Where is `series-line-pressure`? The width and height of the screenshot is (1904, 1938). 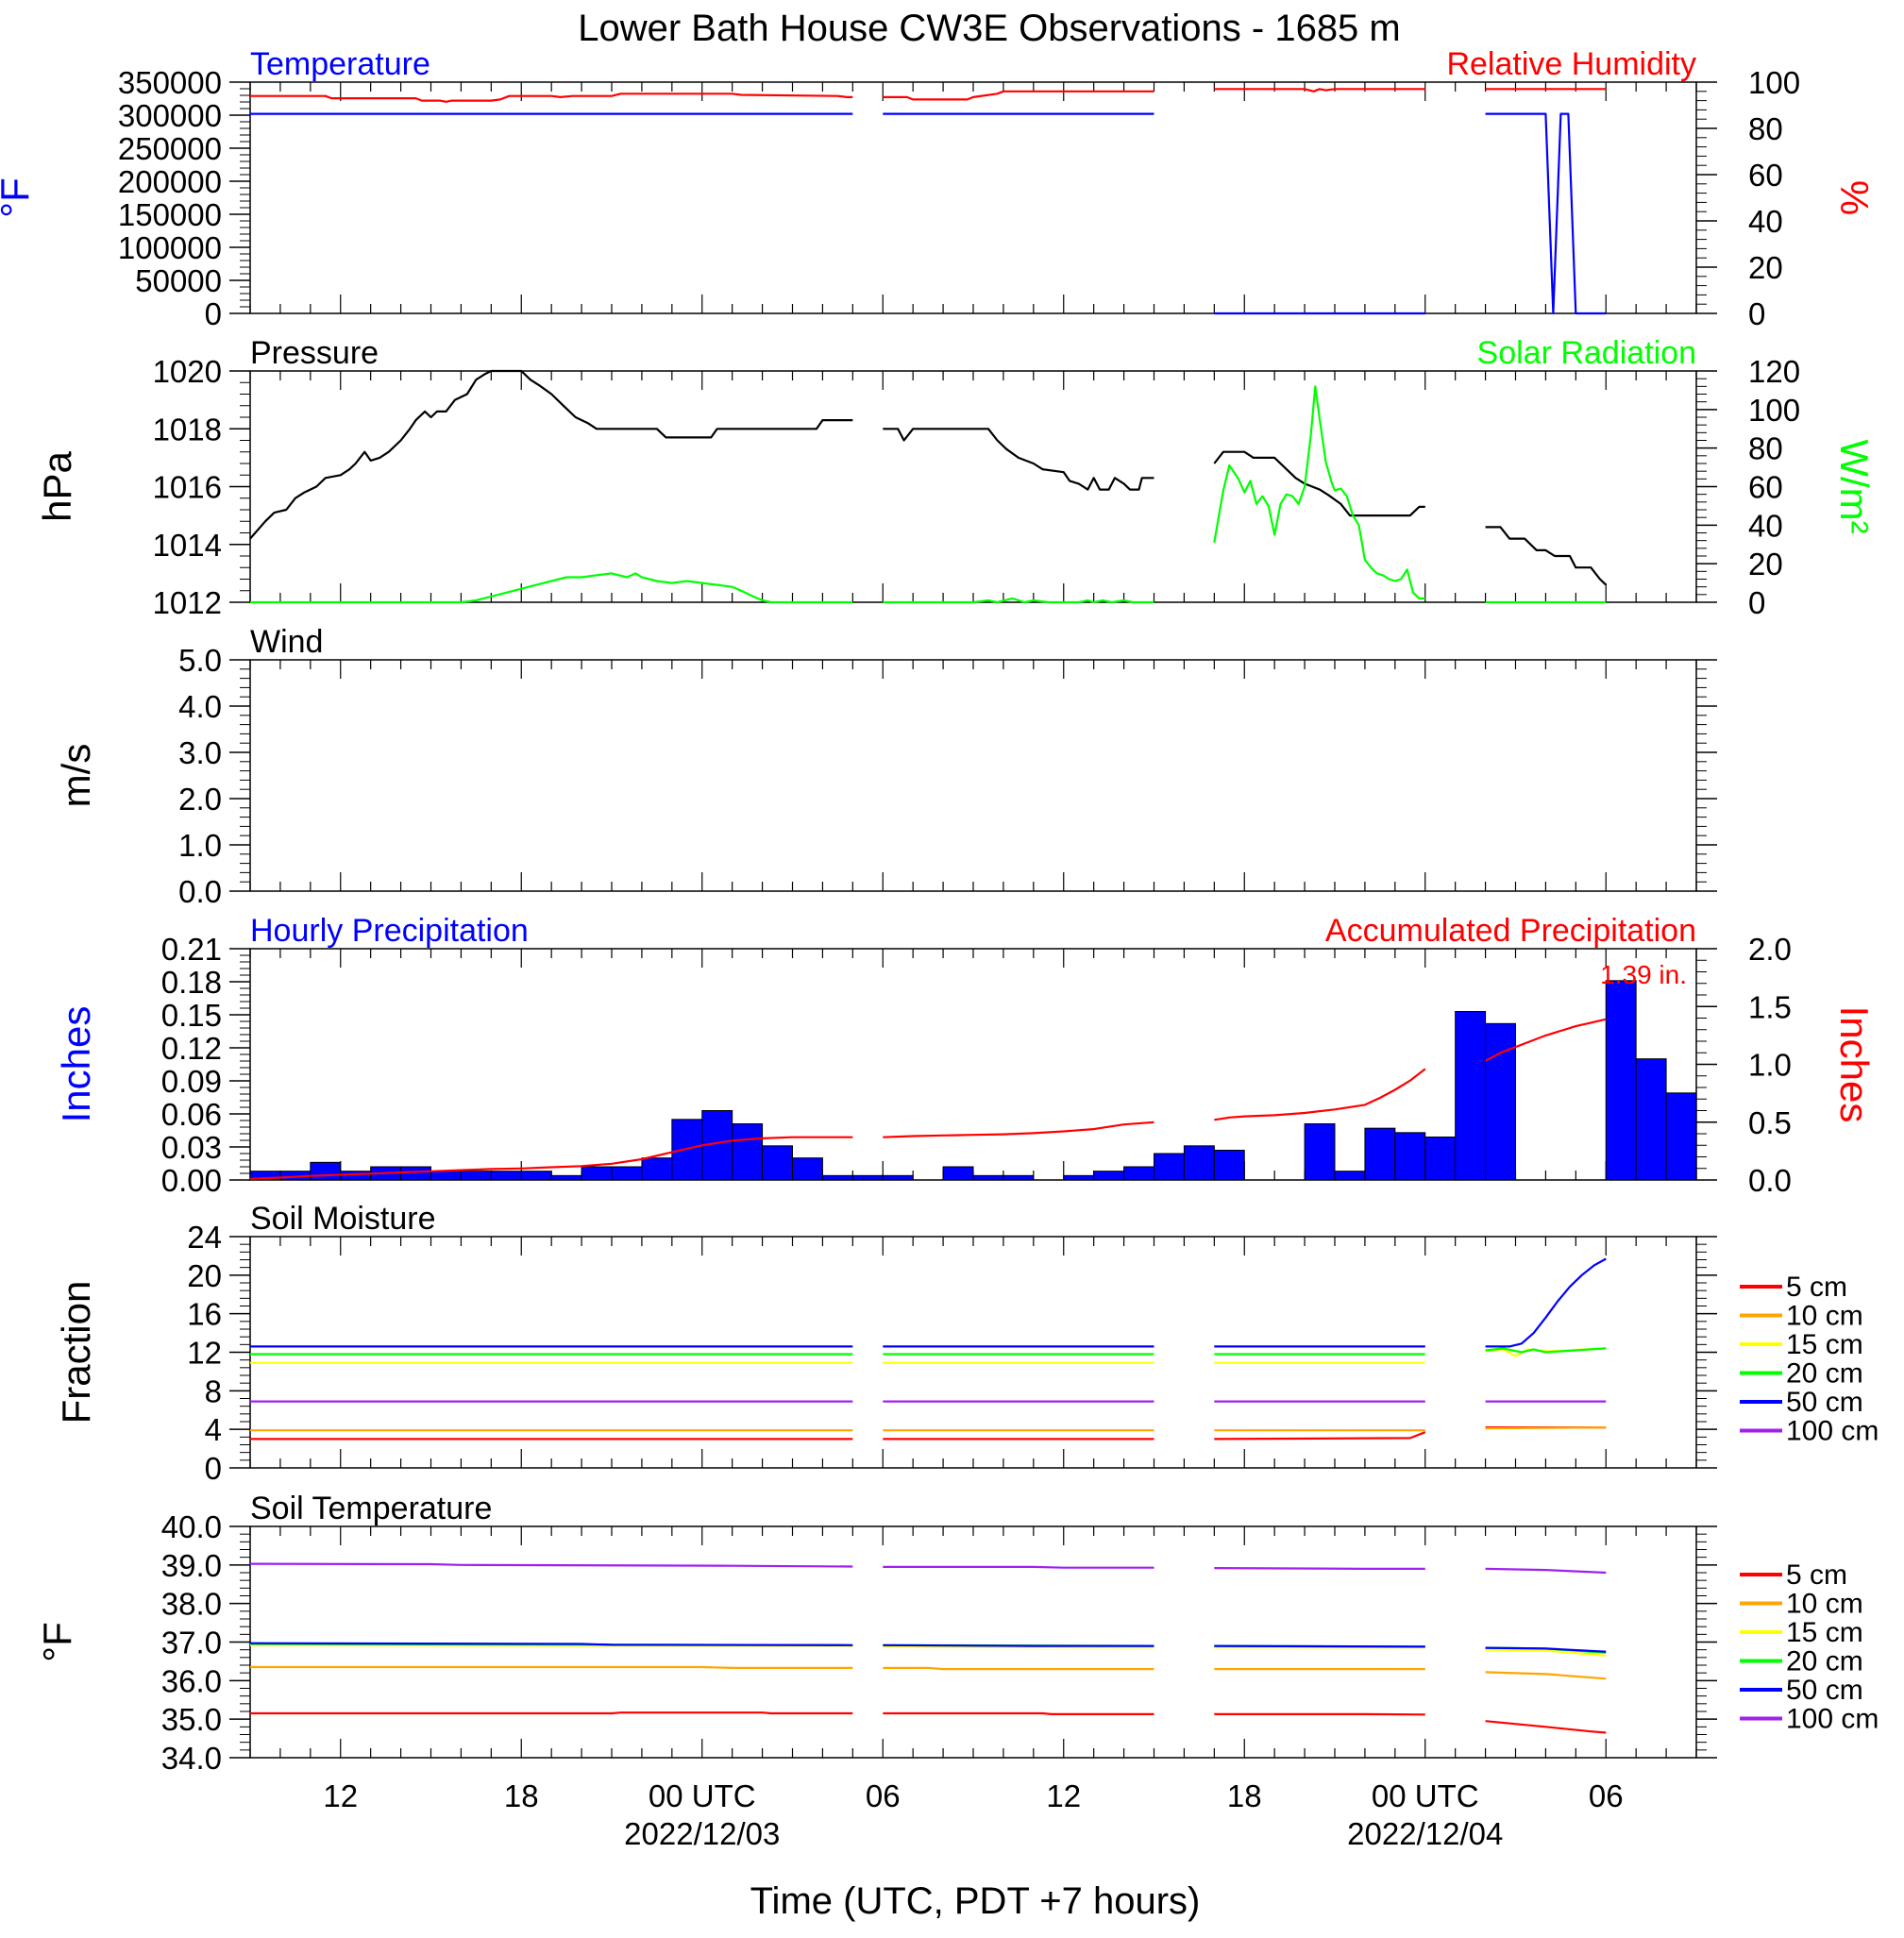
series-line-pressure is located at coordinates (1018, 459).